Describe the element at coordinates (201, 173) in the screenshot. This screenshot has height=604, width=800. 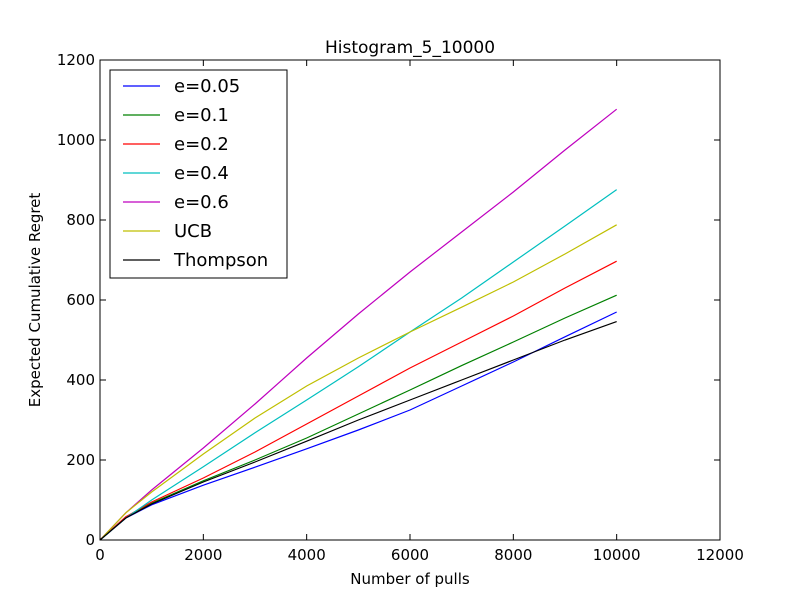
I see `legend-label-3: e=0.4` at that location.